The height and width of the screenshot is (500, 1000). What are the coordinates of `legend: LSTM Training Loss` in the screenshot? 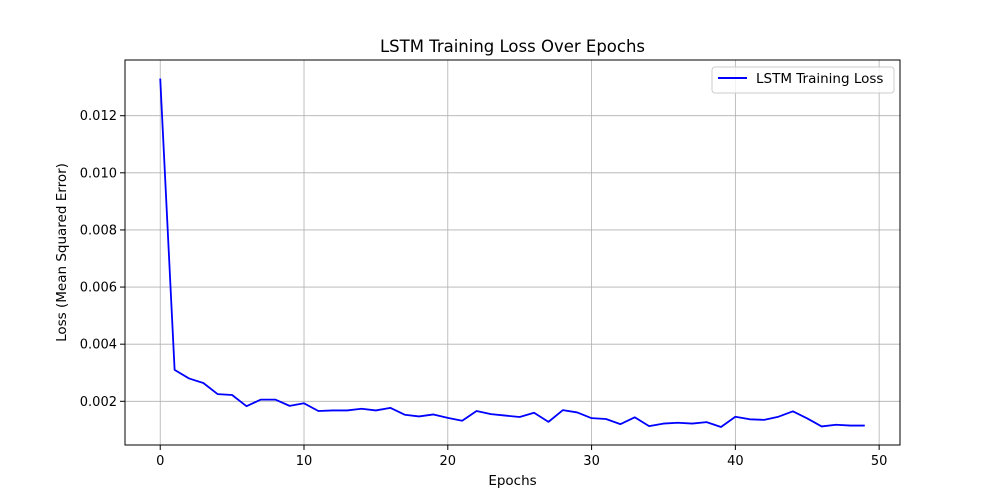 It's located at (803, 80).